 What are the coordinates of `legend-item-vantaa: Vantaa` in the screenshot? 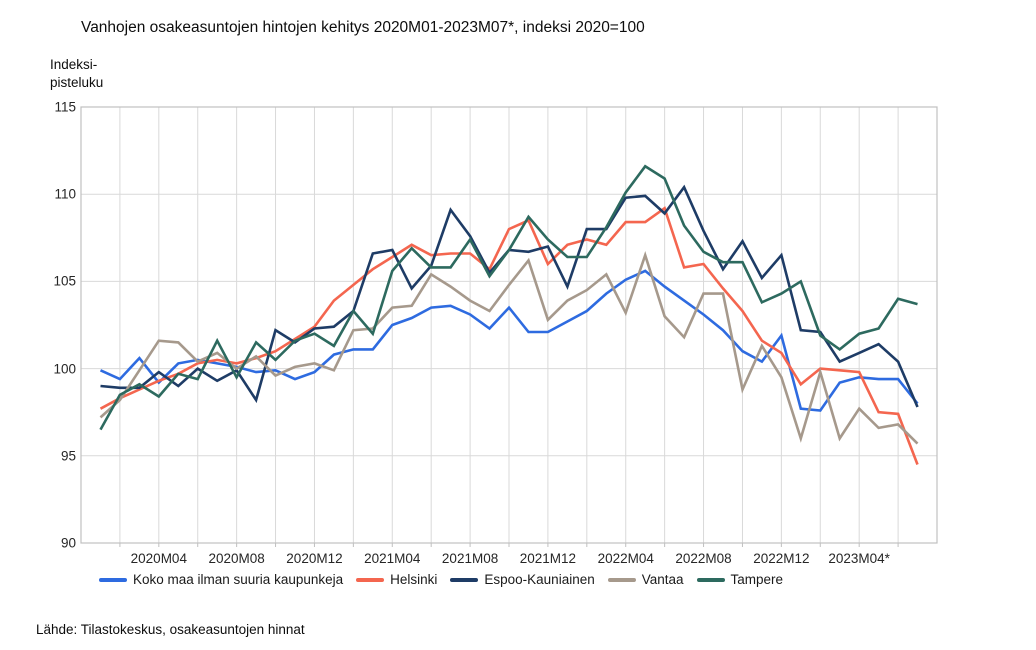 It's located at (645, 579).